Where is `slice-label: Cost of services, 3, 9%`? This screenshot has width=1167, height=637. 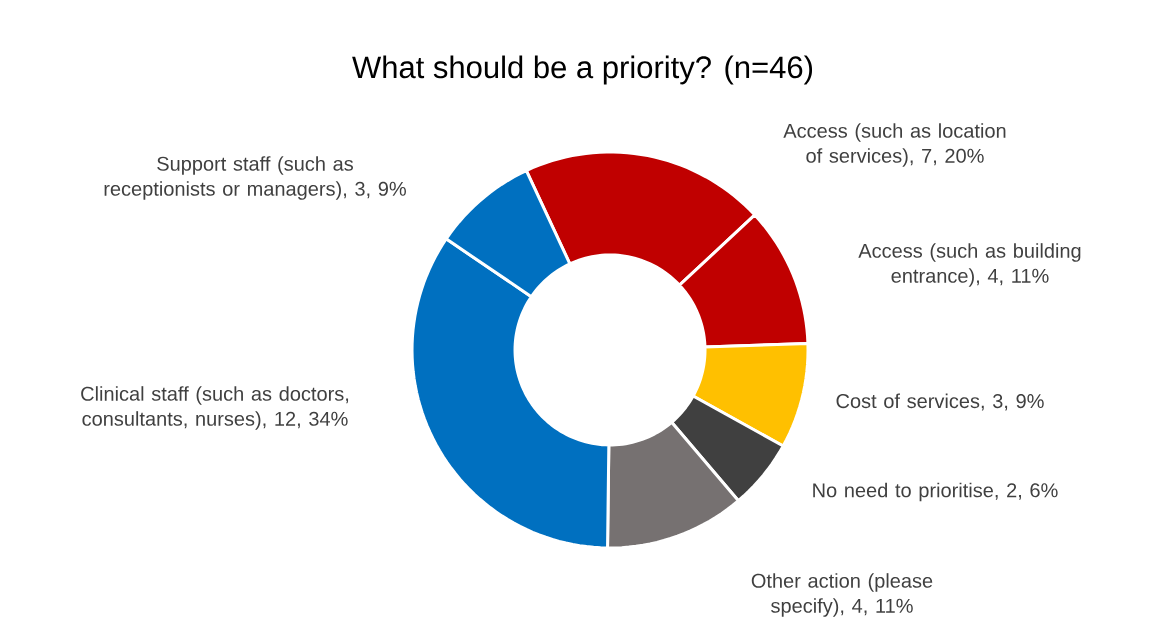 slice-label: Cost of services, 3, 9% is located at coordinates (940, 402).